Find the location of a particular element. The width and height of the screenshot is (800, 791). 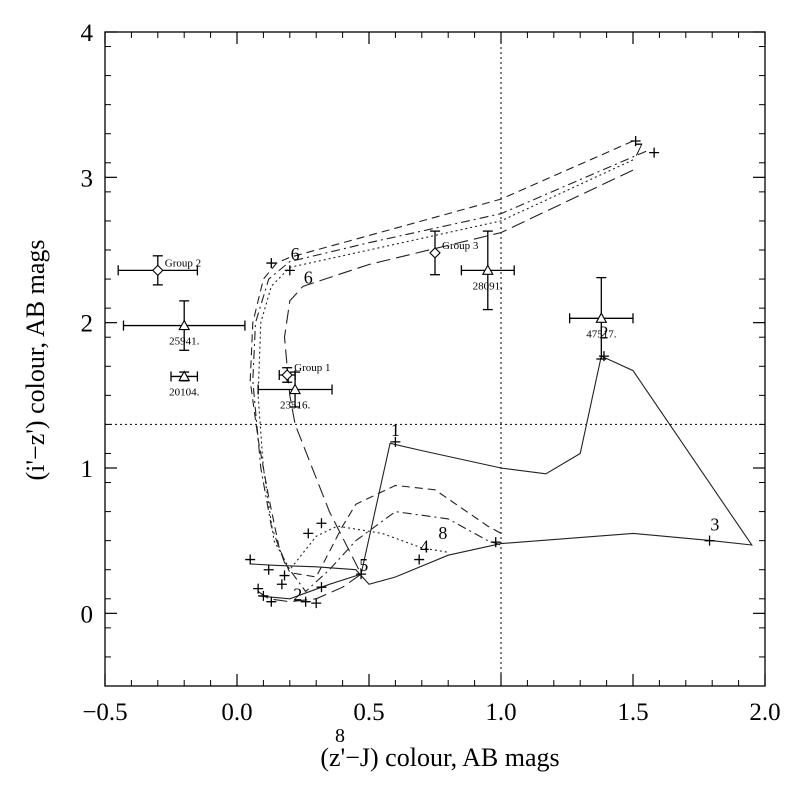

y-tick-label: 3 is located at coordinates (87, 178).